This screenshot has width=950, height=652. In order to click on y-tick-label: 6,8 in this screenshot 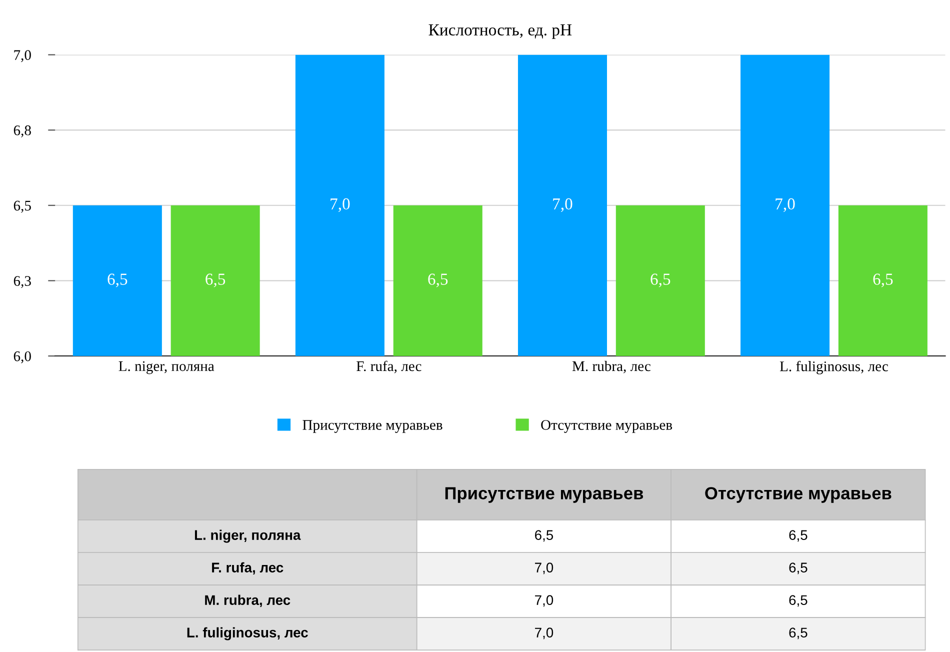, I will do `click(22, 131)`.